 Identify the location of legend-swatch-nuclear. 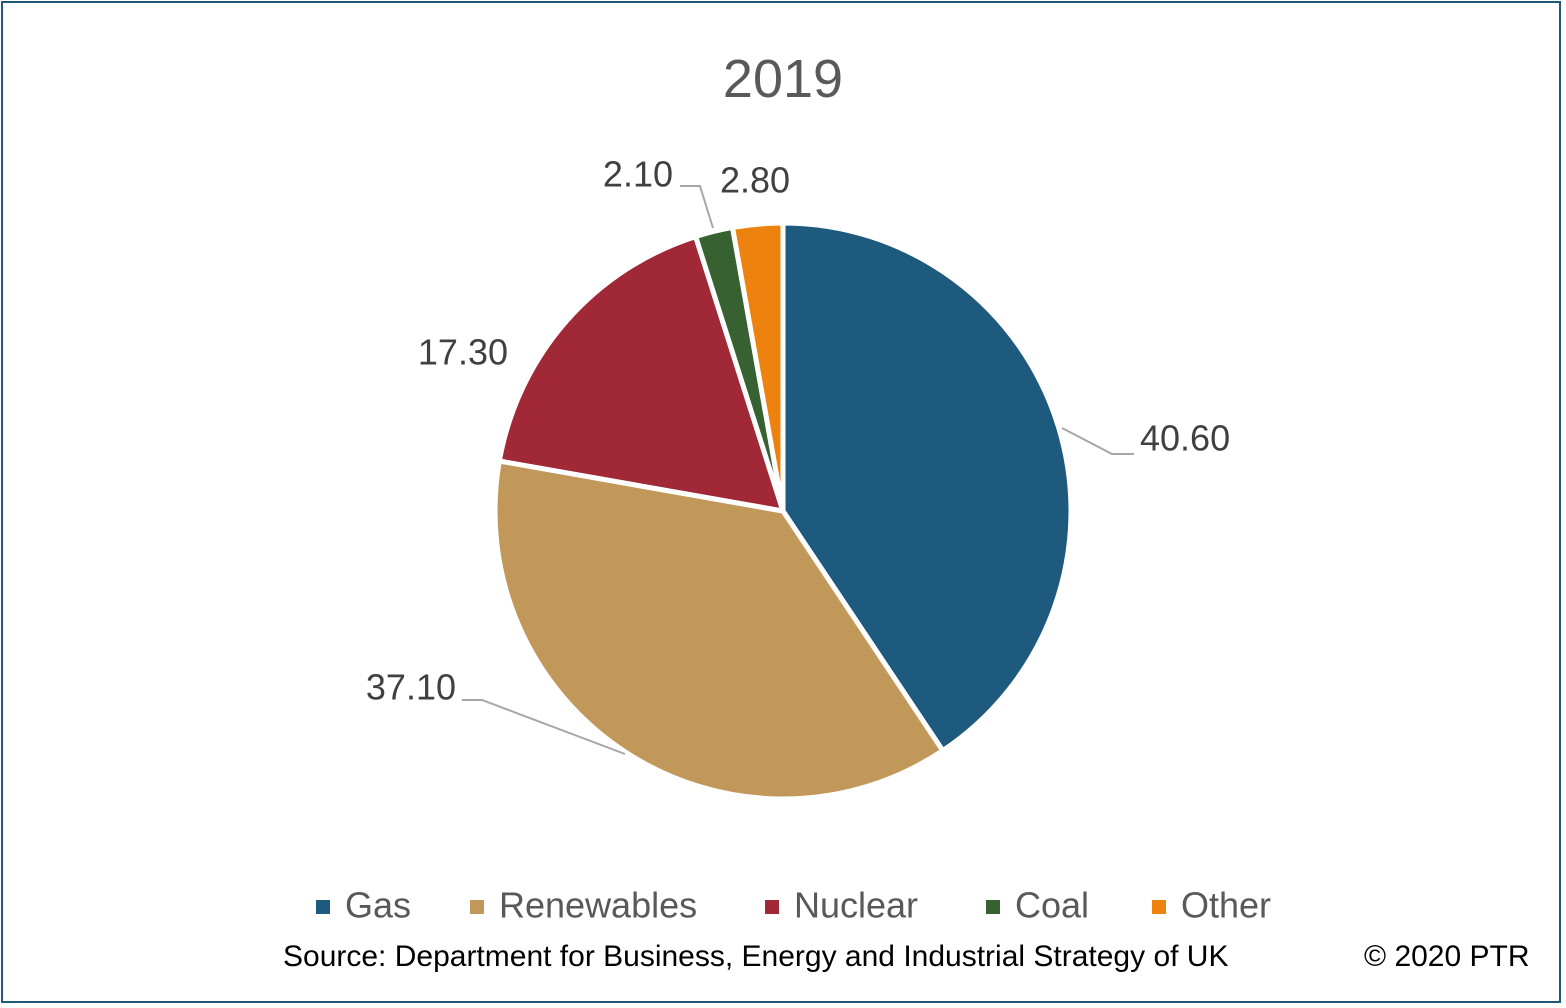
(772, 907).